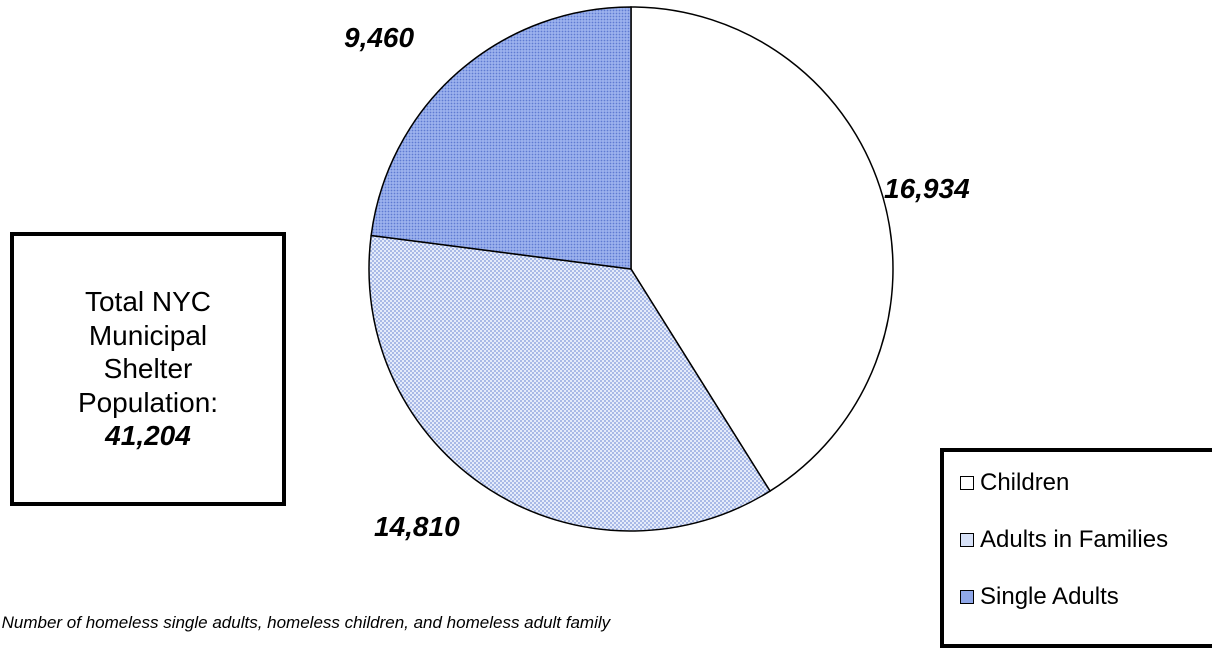 The height and width of the screenshot is (648, 1212). Describe the element at coordinates (967, 597) in the screenshot. I see `legend-swatch-single-adults` at that location.